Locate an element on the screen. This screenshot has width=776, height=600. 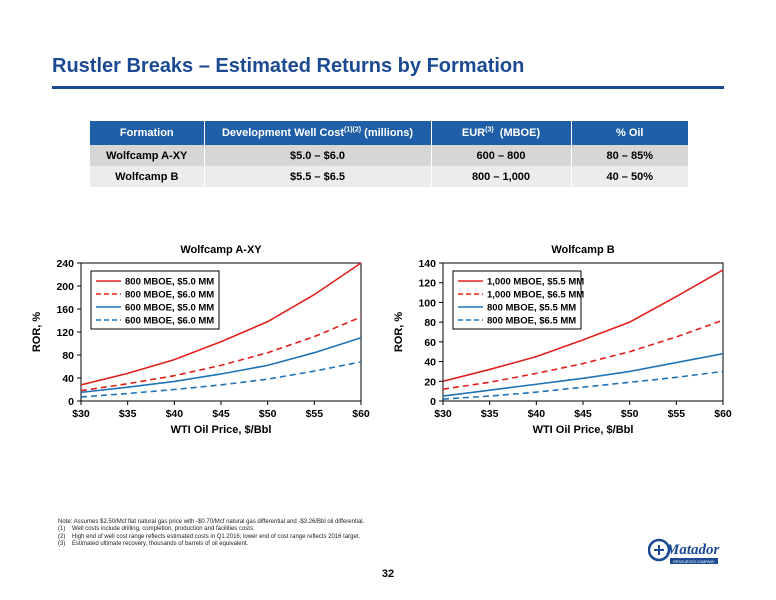
cell-formation: Wolfcamp A-XY is located at coordinates (147, 155).